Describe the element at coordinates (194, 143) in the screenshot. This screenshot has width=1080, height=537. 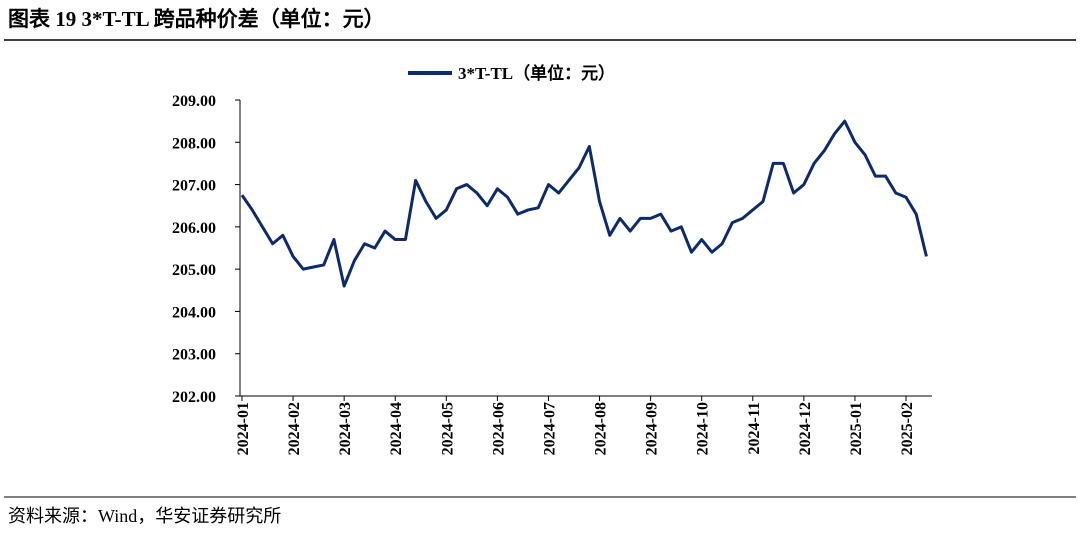
I see `y-tick-label: 208.00` at that location.